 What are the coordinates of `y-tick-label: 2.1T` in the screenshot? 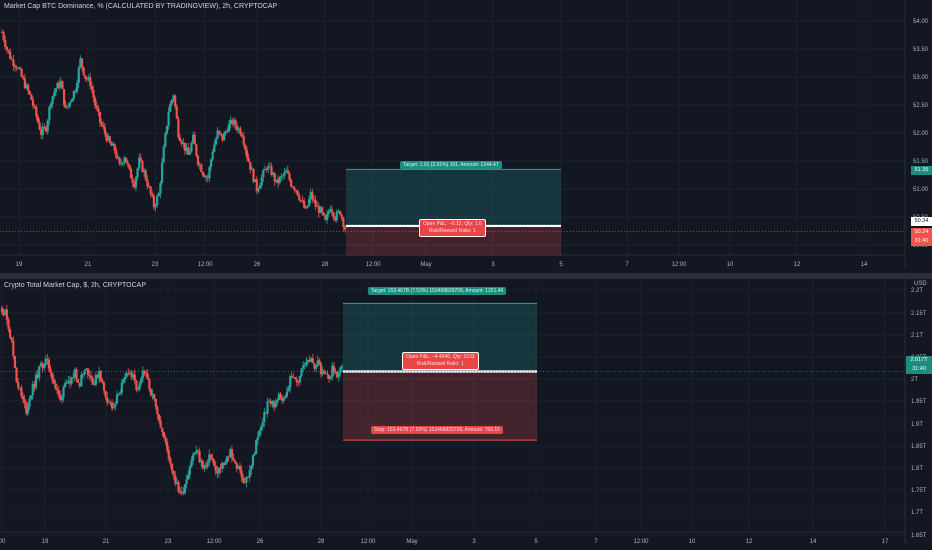 It's located at (917, 336).